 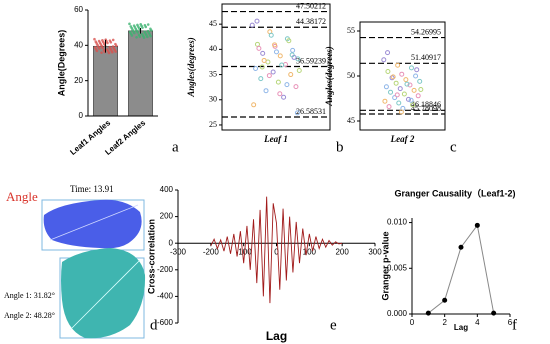 I want to click on time-label: Time: 13.91, so click(x=92, y=189).